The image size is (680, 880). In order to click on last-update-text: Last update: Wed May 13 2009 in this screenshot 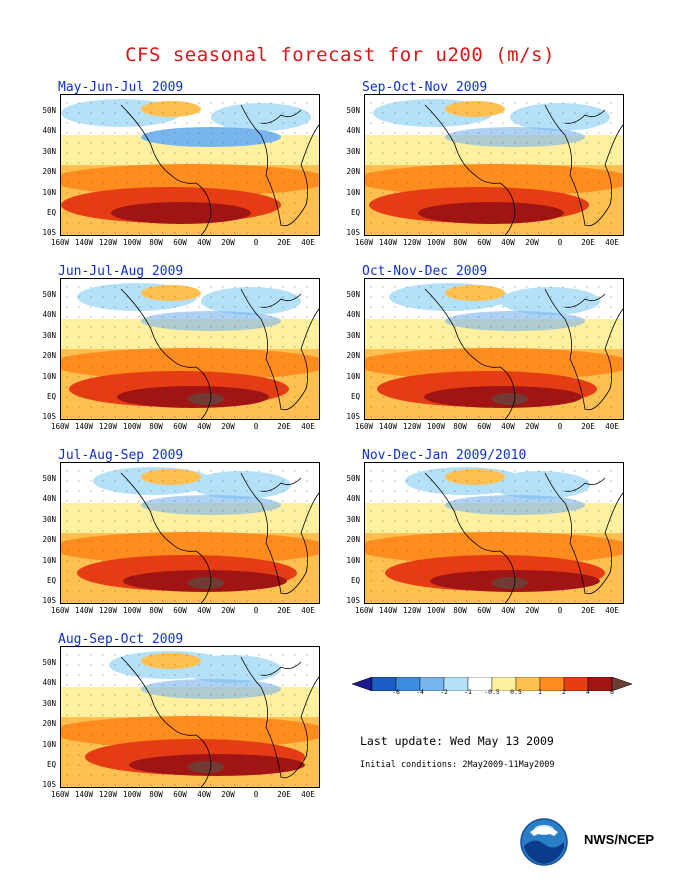, I will do `click(457, 741)`.